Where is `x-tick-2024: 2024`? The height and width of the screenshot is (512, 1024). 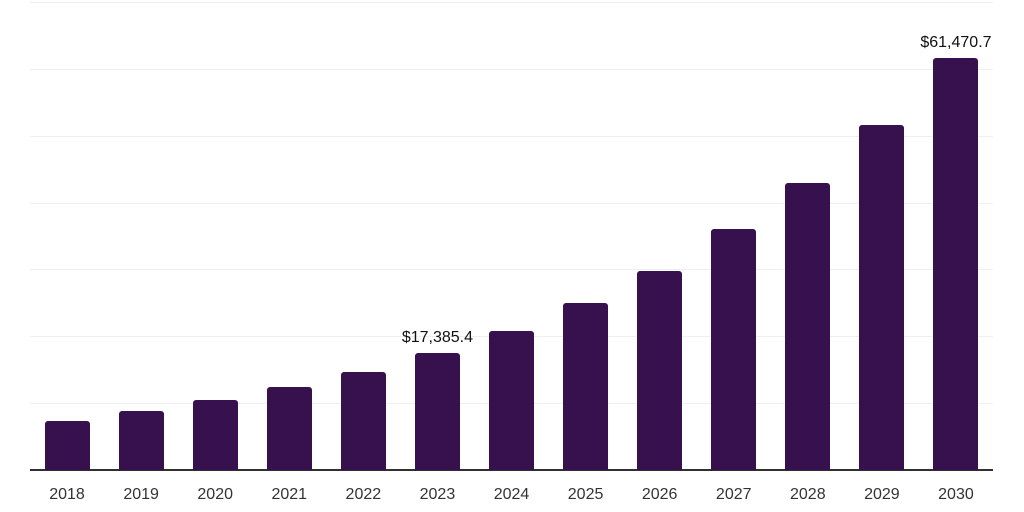 x-tick-2024: 2024 is located at coordinates (511, 494).